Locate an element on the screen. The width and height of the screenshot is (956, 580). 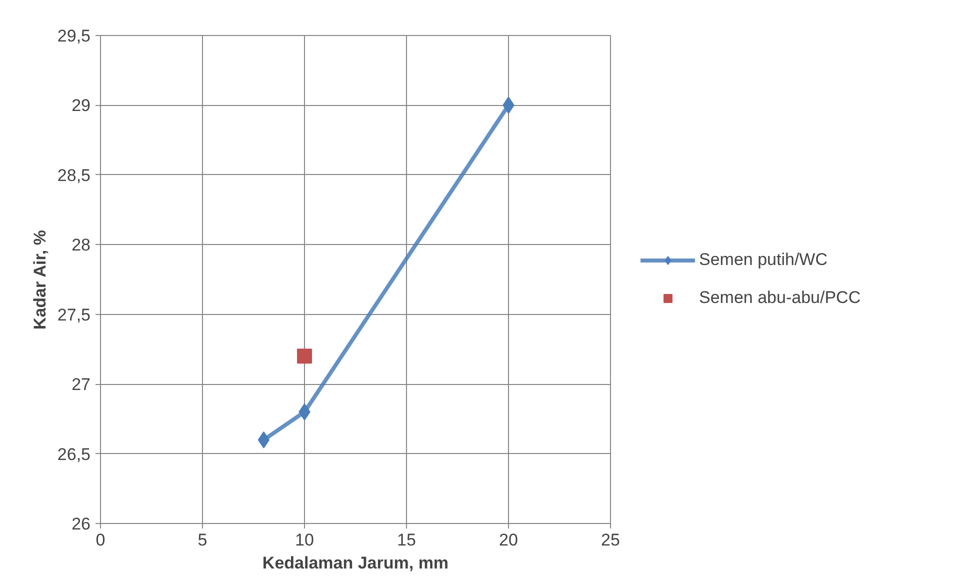
y-tick-label: 26,5 is located at coordinates (74, 454).